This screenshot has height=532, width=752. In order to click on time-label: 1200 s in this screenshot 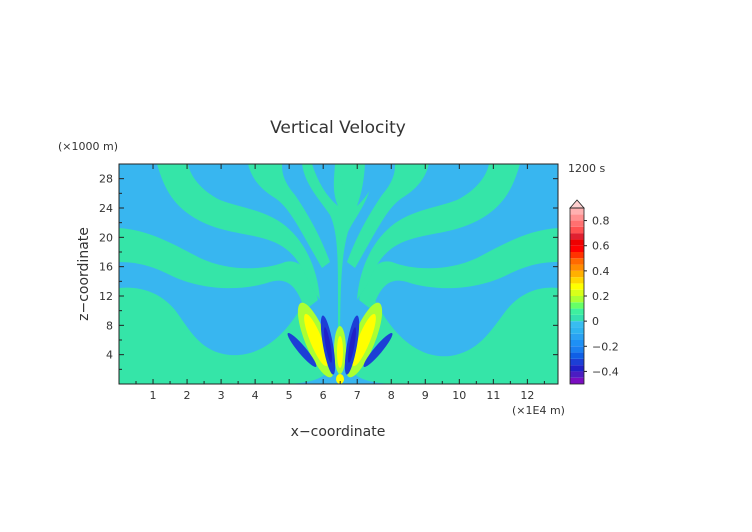, I will do `click(586, 168)`.